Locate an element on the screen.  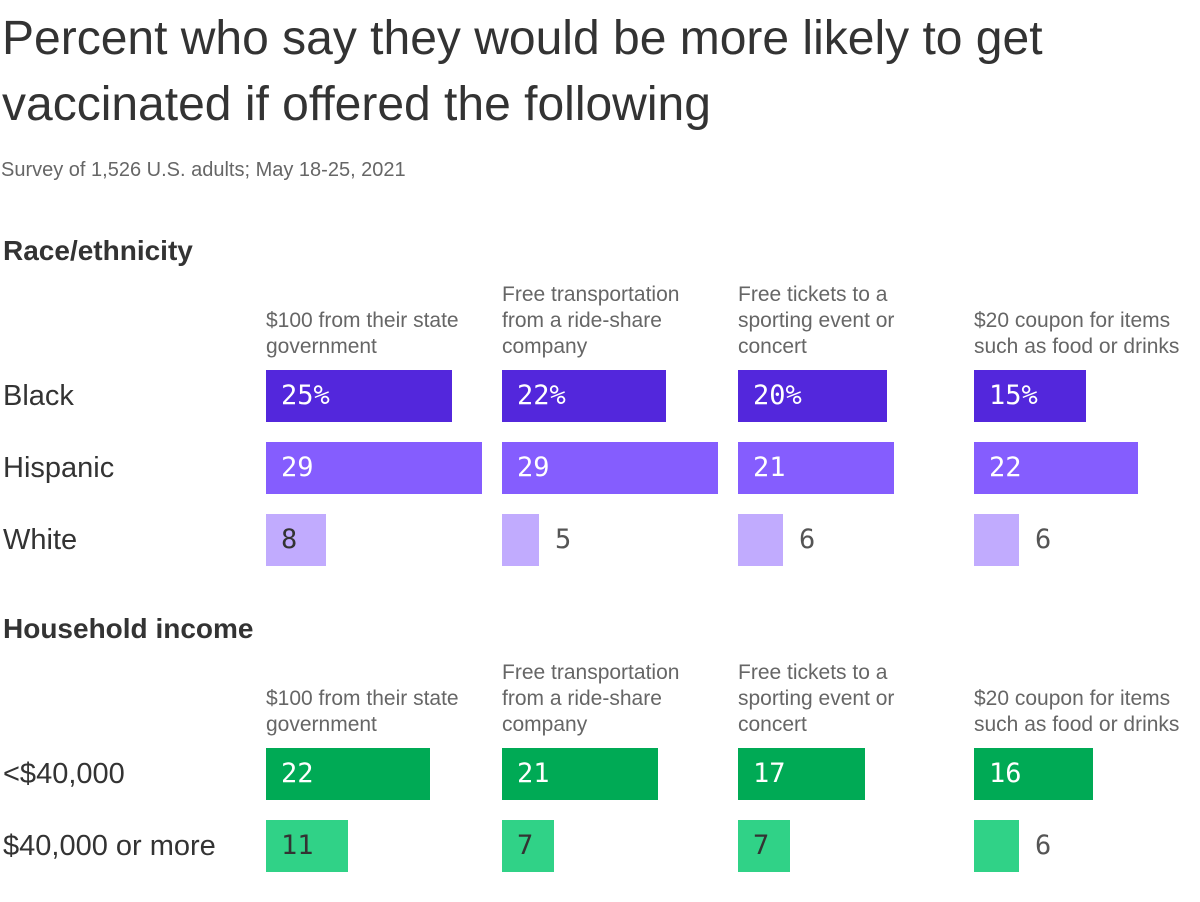
row-label: Black is located at coordinates (38, 396).